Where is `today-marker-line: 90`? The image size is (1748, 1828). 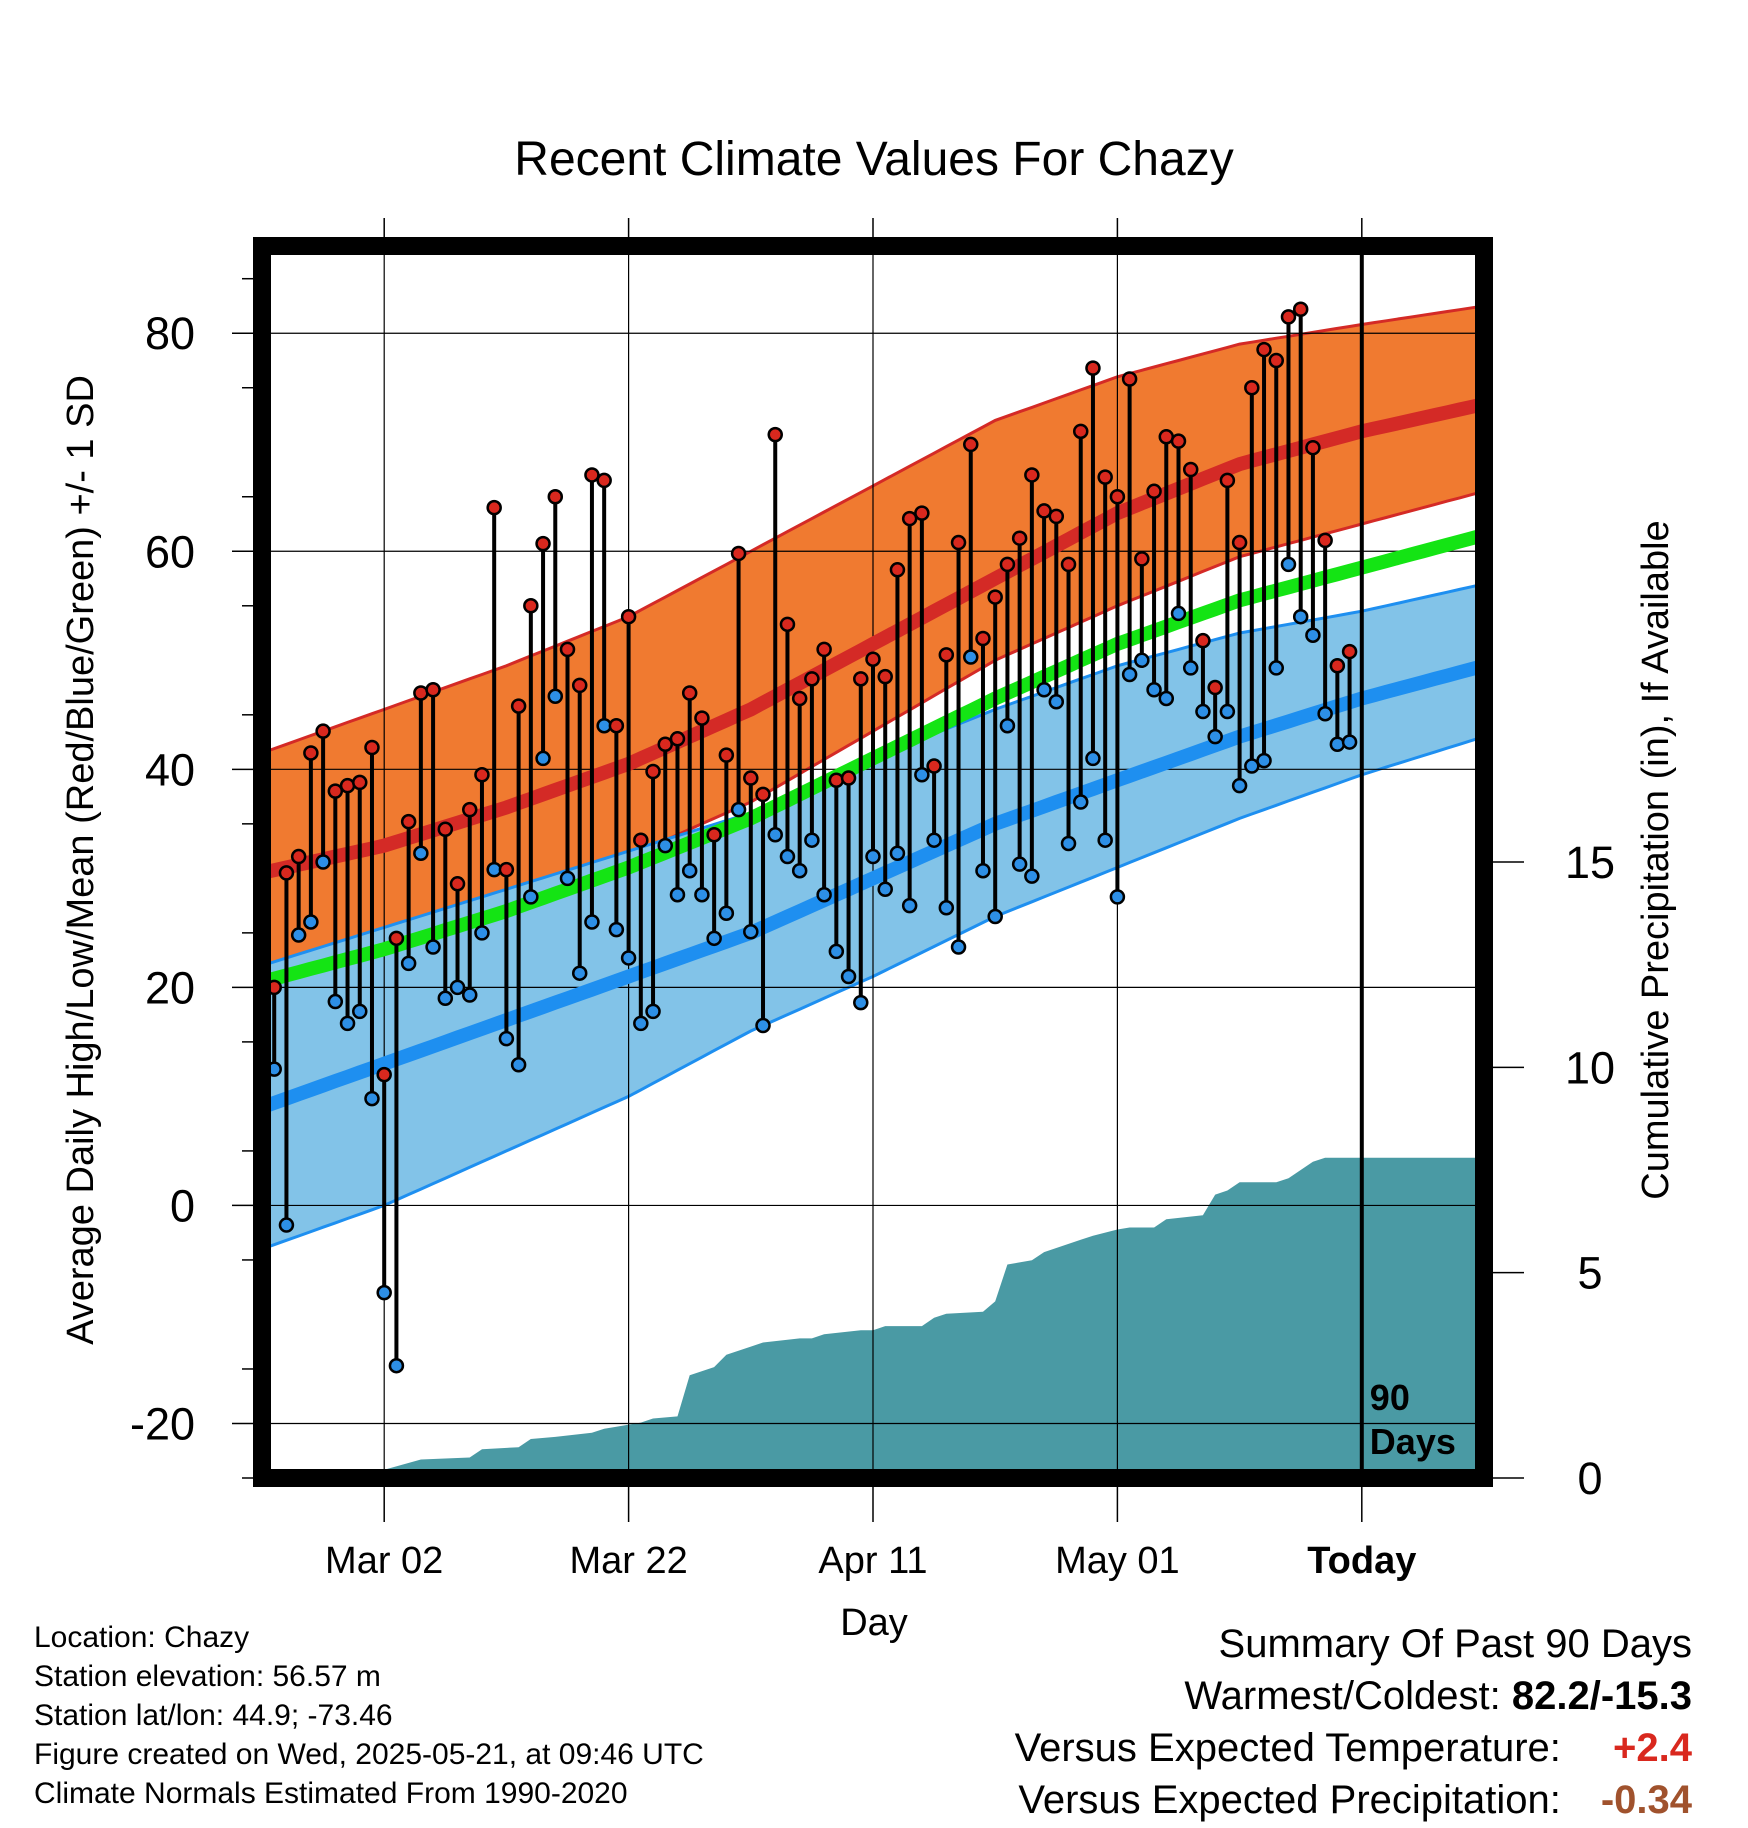
today-marker-line: 90 is located at coordinates (1390, 1397).